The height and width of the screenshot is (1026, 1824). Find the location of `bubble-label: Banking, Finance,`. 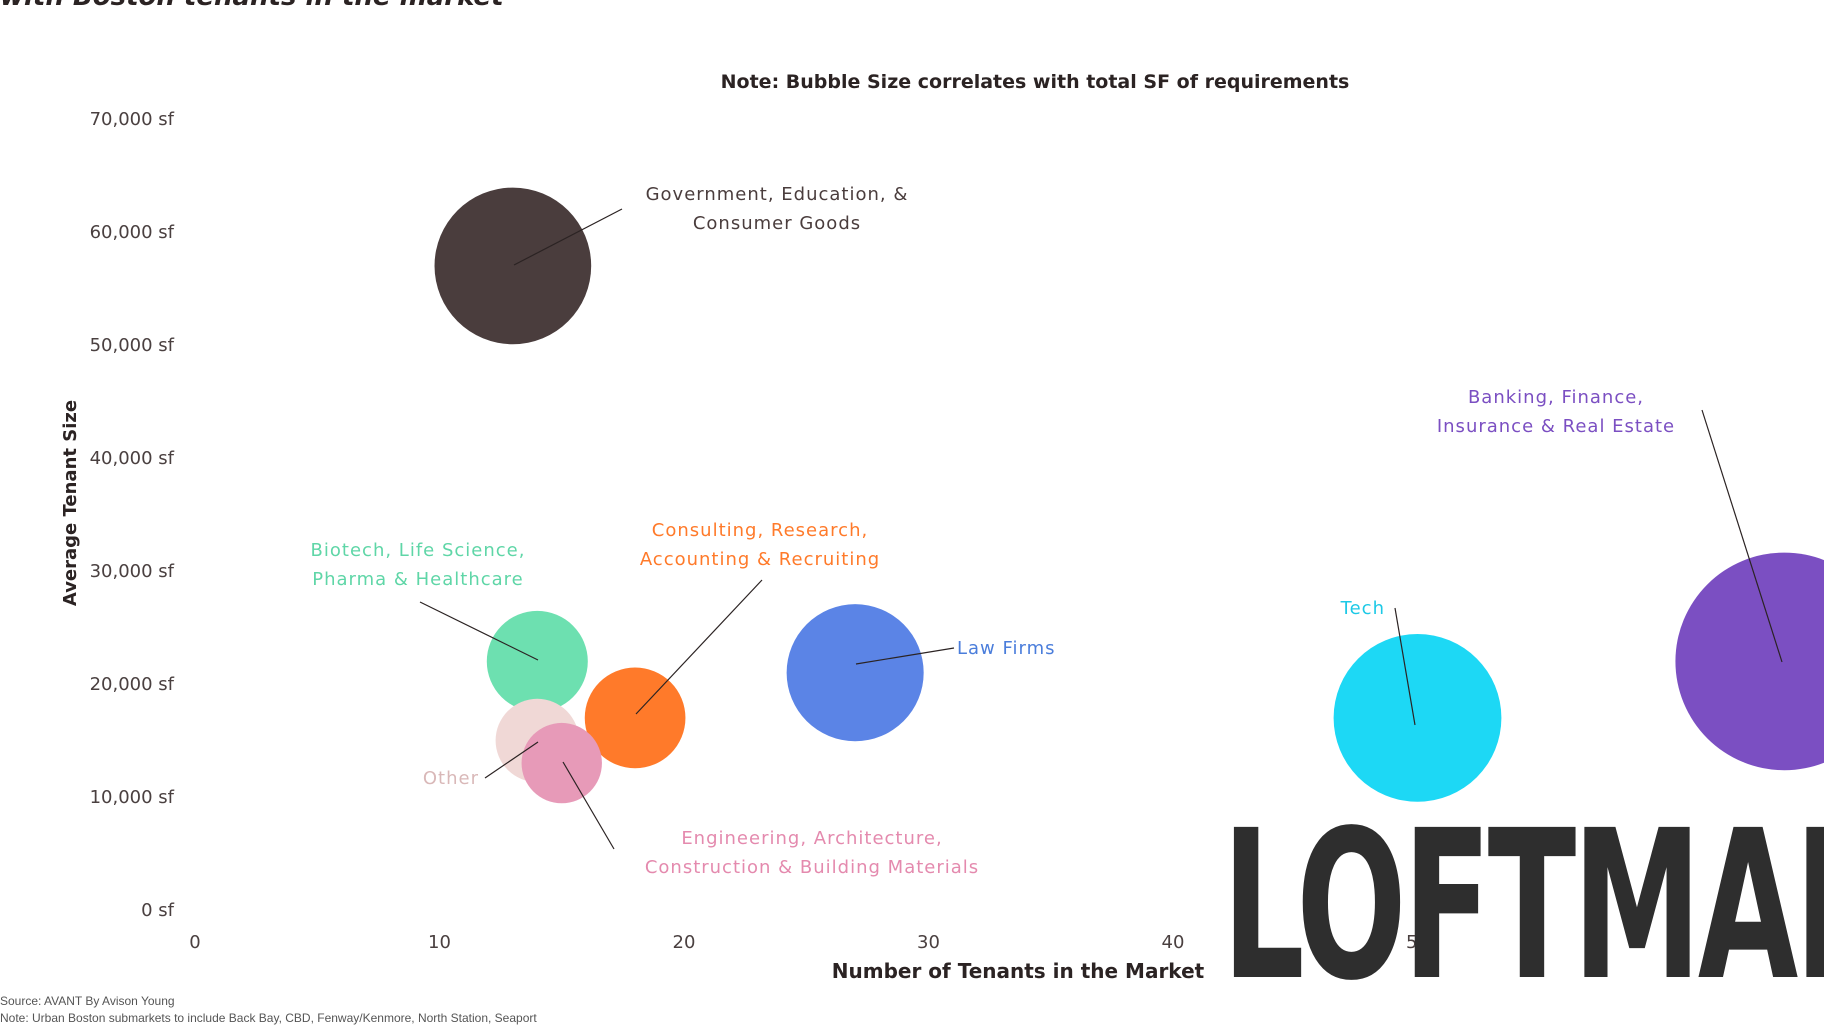

bubble-label: Banking, Finance, is located at coordinates (1556, 397).